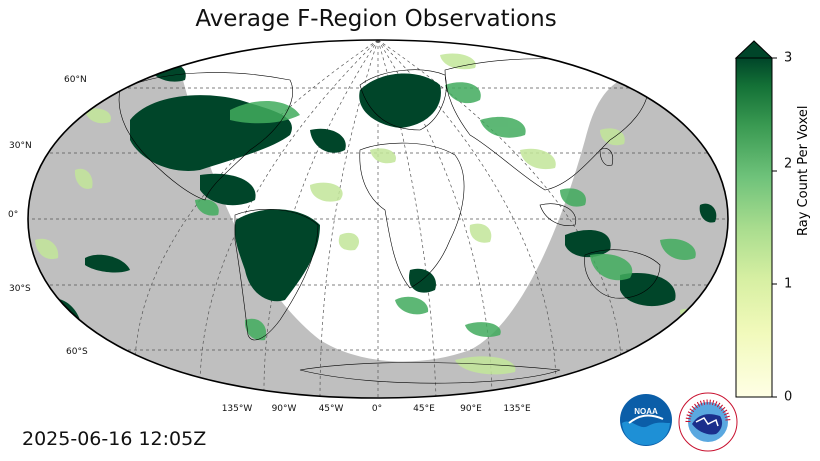 Image resolution: width=820 pixels, height=461 pixels. Describe the element at coordinates (471, 409) in the screenshot. I see `lon-label-90e: 90°E` at that location.